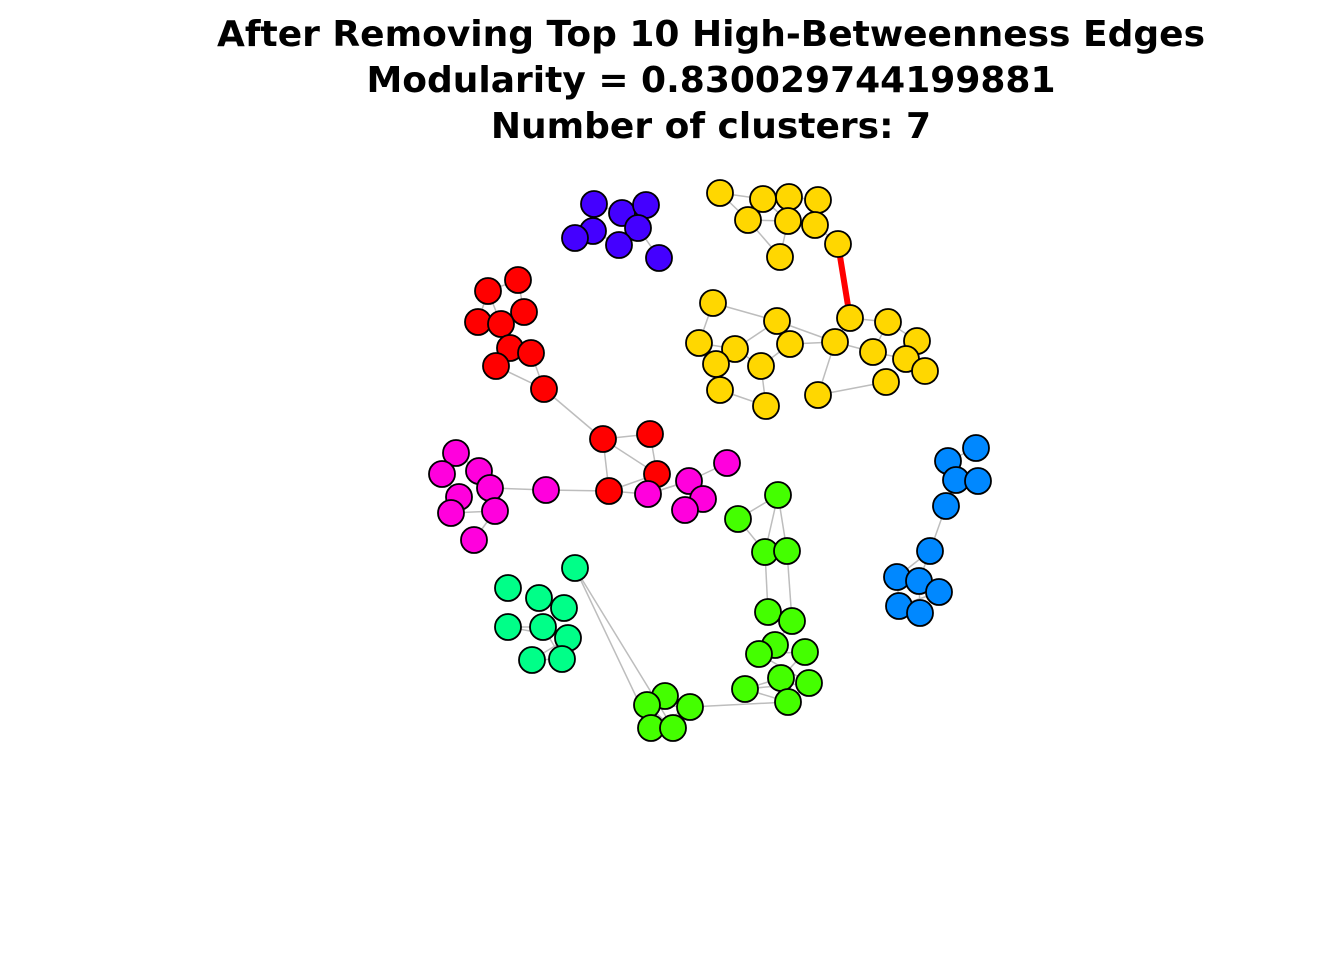 The width and height of the screenshot is (1344, 960). I want to click on graph-edge, so click(739, 704).